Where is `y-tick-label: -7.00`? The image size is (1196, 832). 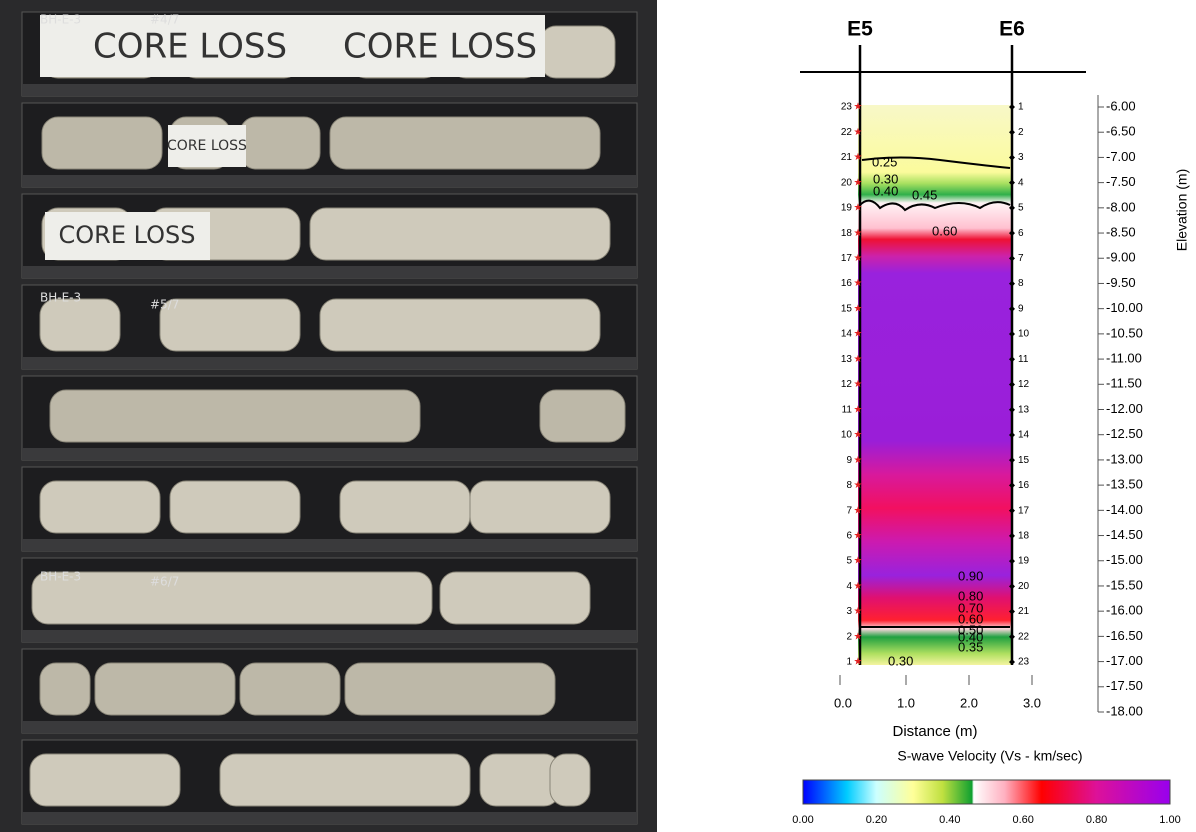
y-tick-label: -7.00 is located at coordinates (1121, 156).